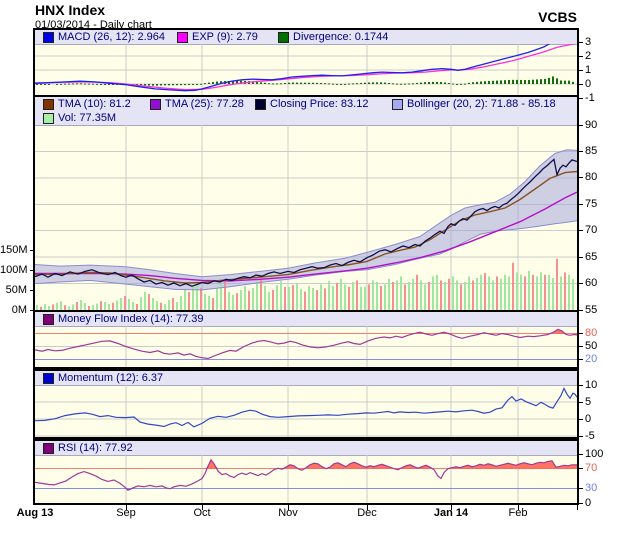 This screenshot has width=620, height=535. I want to click on volume-axis-label: 0M, so click(19, 309).